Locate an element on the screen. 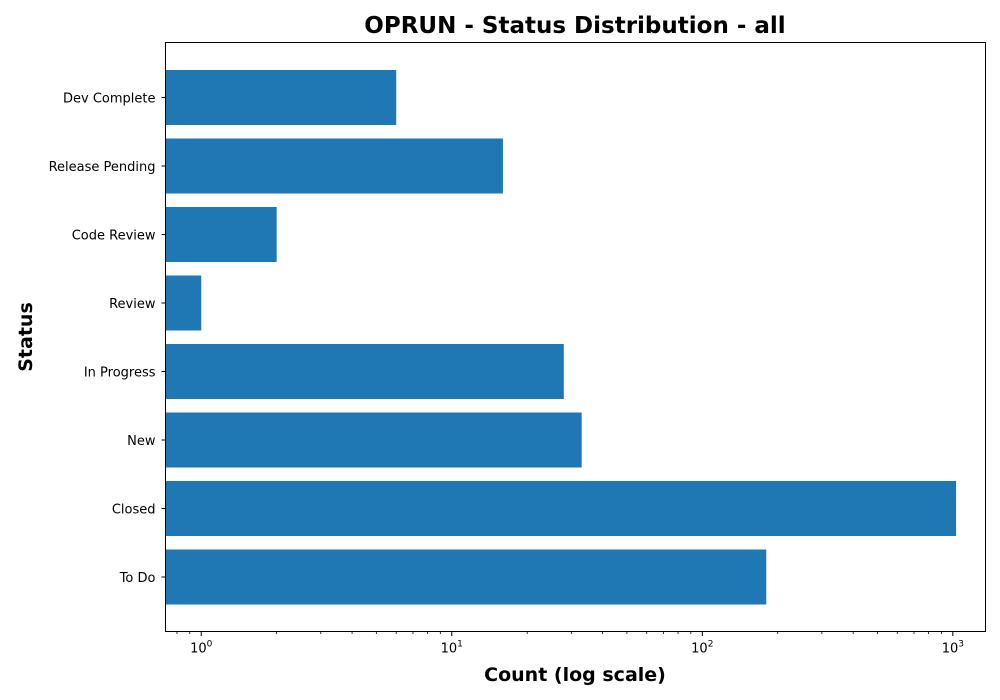  x-tick-label-exponent: 3 is located at coordinates (961, 645).